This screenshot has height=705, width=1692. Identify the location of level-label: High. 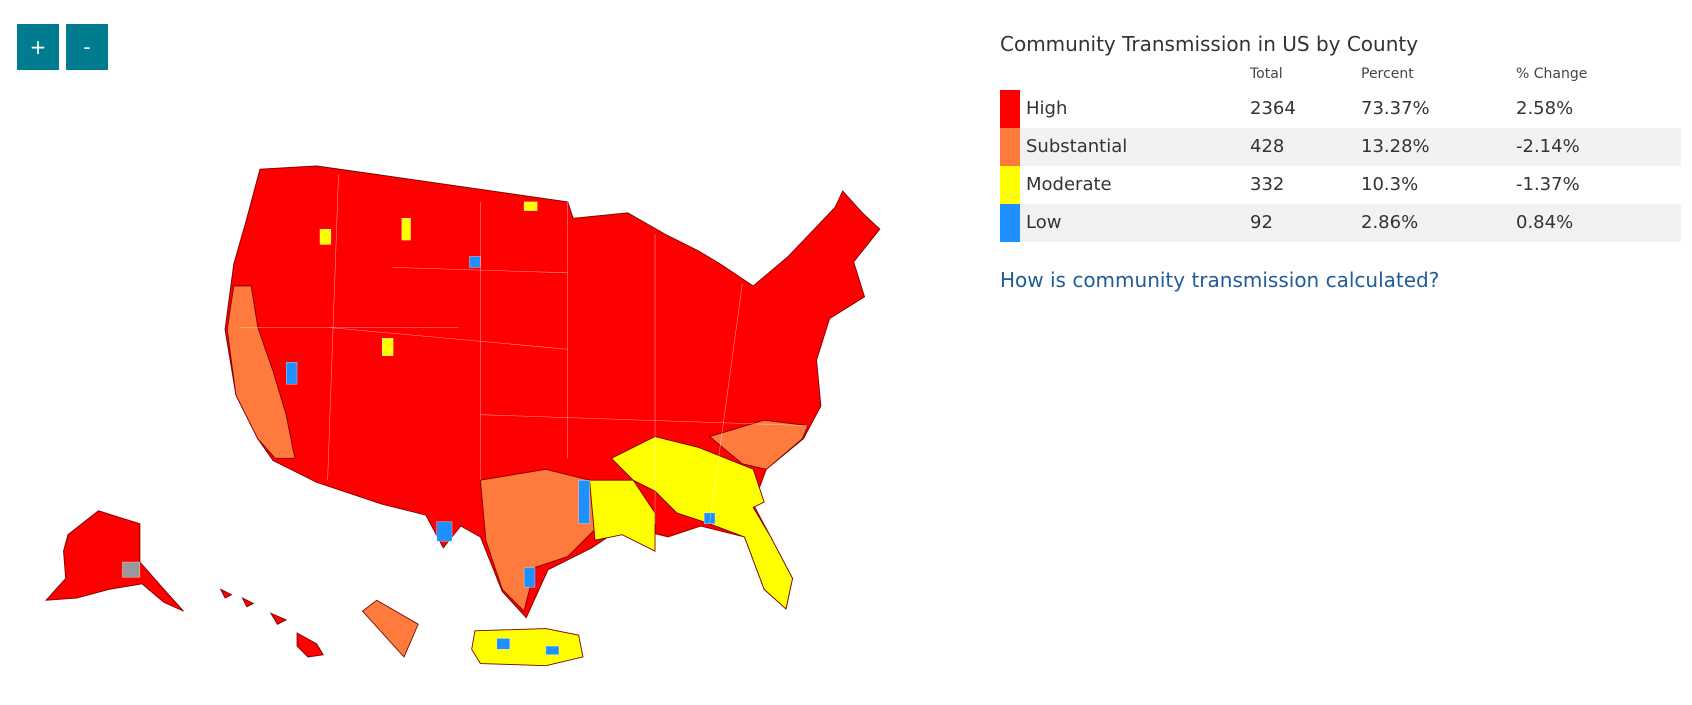
(1047, 108).